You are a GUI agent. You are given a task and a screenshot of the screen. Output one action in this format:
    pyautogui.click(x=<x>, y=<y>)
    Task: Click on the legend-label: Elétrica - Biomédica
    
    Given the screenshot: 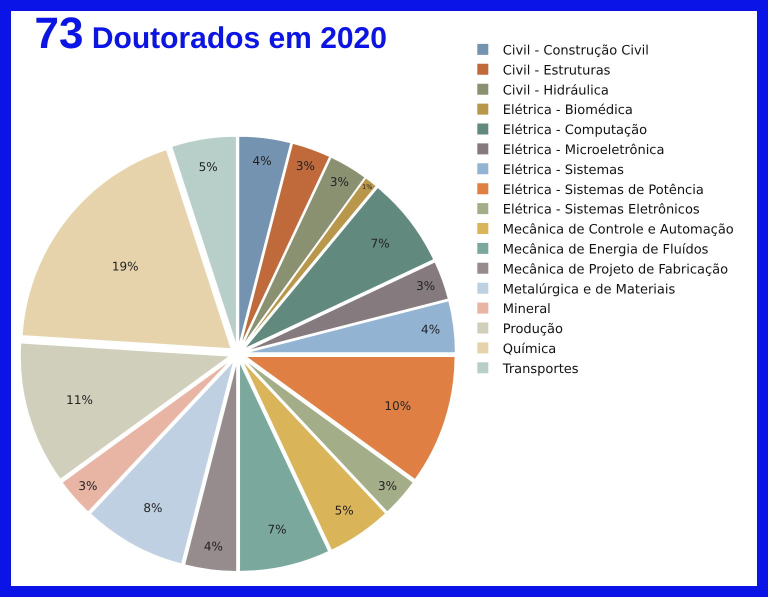 What is the action you would take?
    pyautogui.click(x=567, y=110)
    